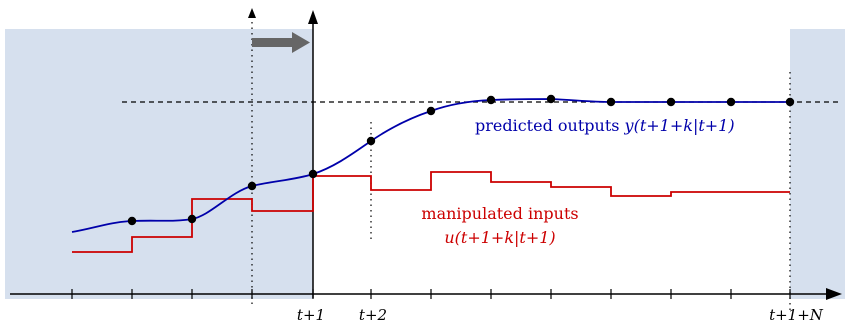 The width and height of the screenshot is (845, 327). What do you see at coordinates (431, 294) in the screenshot?
I see `time-ticks` at bounding box center [431, 294].